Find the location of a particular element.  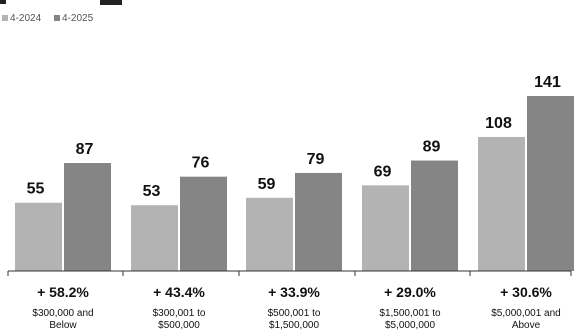

value-label-4-2025-4: 89 is located at coordinates (432, 147).